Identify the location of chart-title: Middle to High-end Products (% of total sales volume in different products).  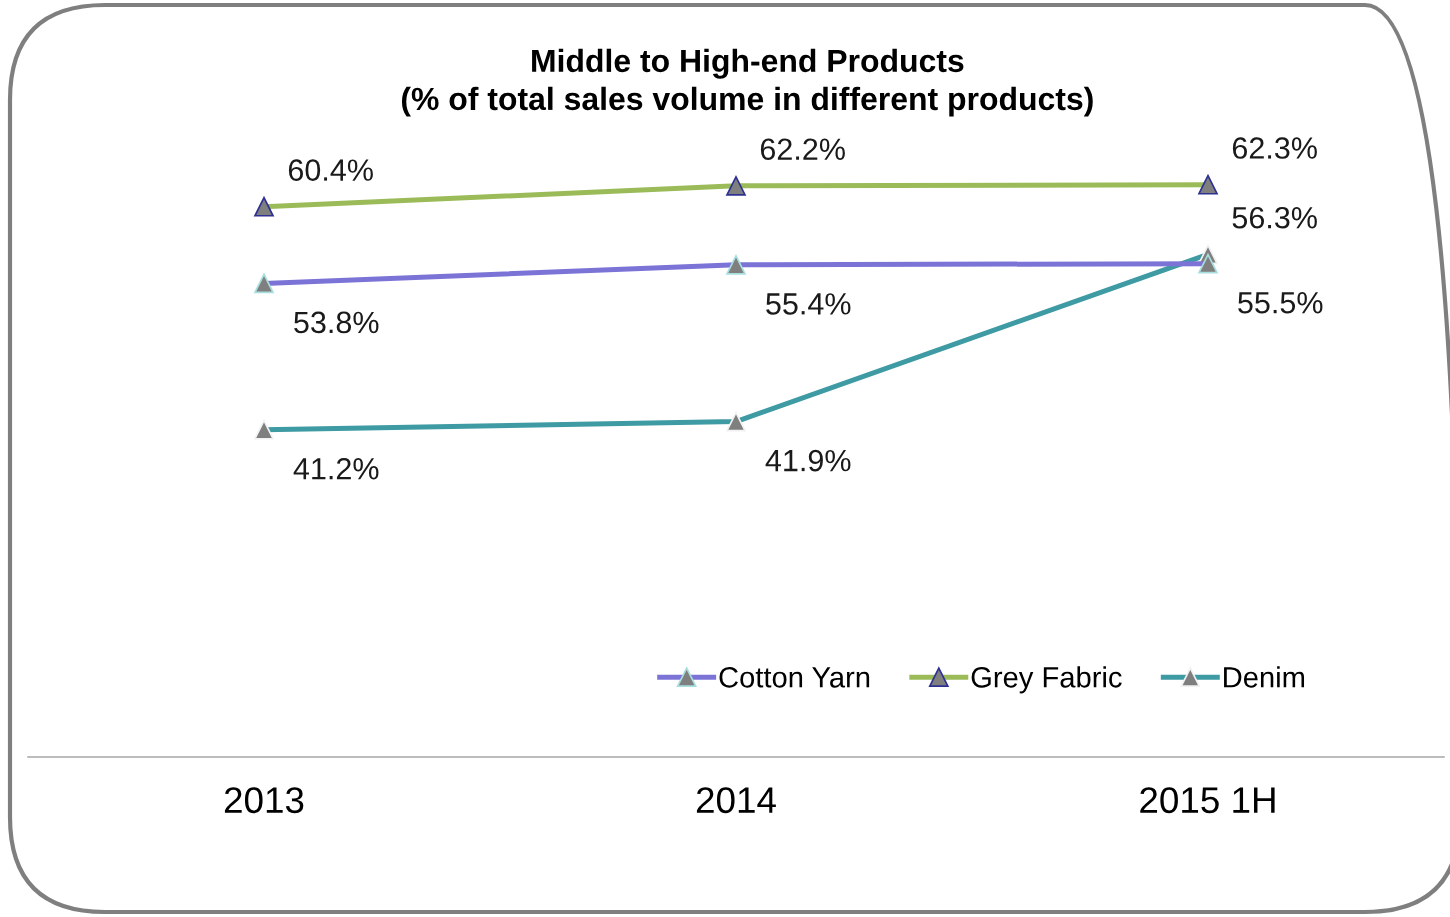
(747, 82).